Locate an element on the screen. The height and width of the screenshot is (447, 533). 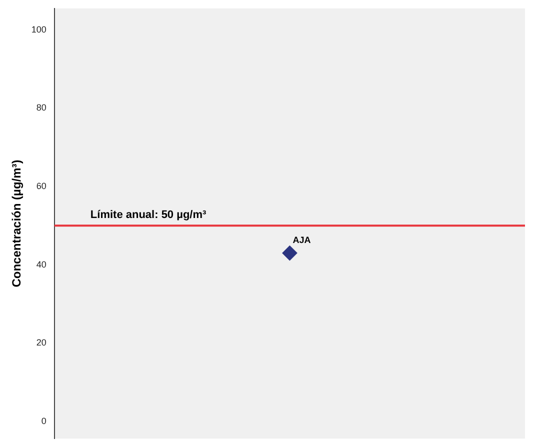
y-tick-label: 100 is located at coordinates (38, 29).